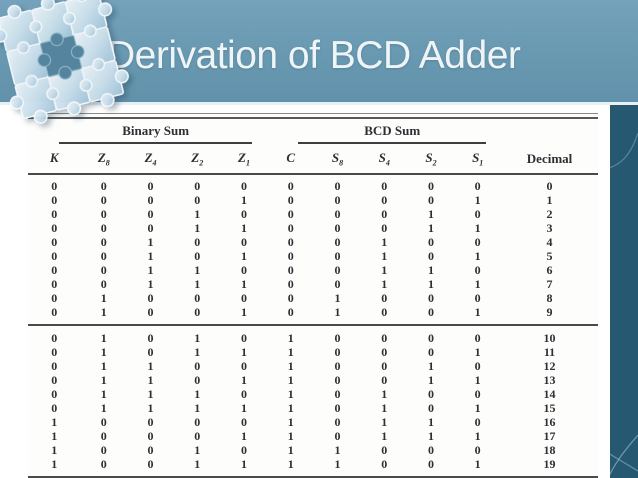  I want to click on table-cell: 10, so click(549, 334).